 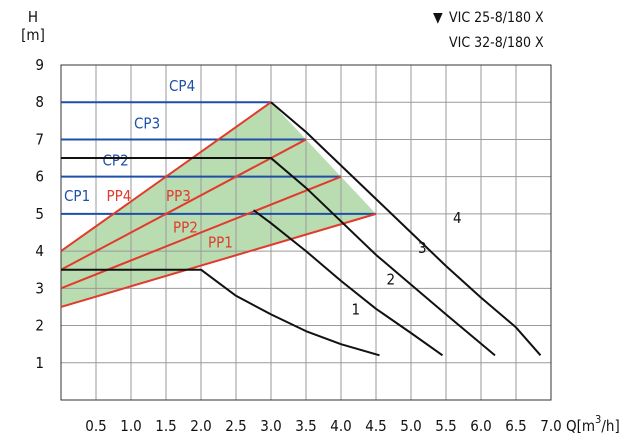 What do you see at coordinates (480, 426) in the screenshot?
I see `x-tick-label: 6.0` at bounding box center [480, 426].